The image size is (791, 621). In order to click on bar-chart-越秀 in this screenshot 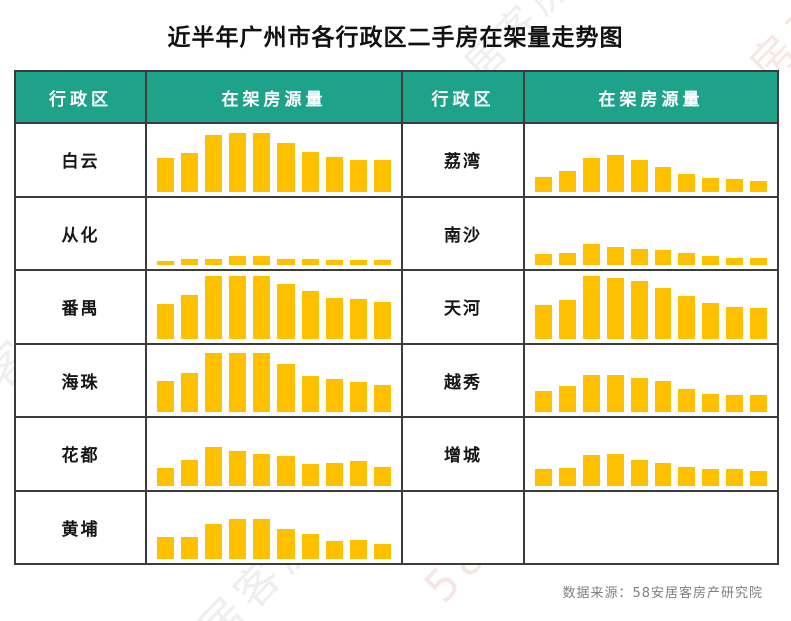, I will do `click(651, 378)`.